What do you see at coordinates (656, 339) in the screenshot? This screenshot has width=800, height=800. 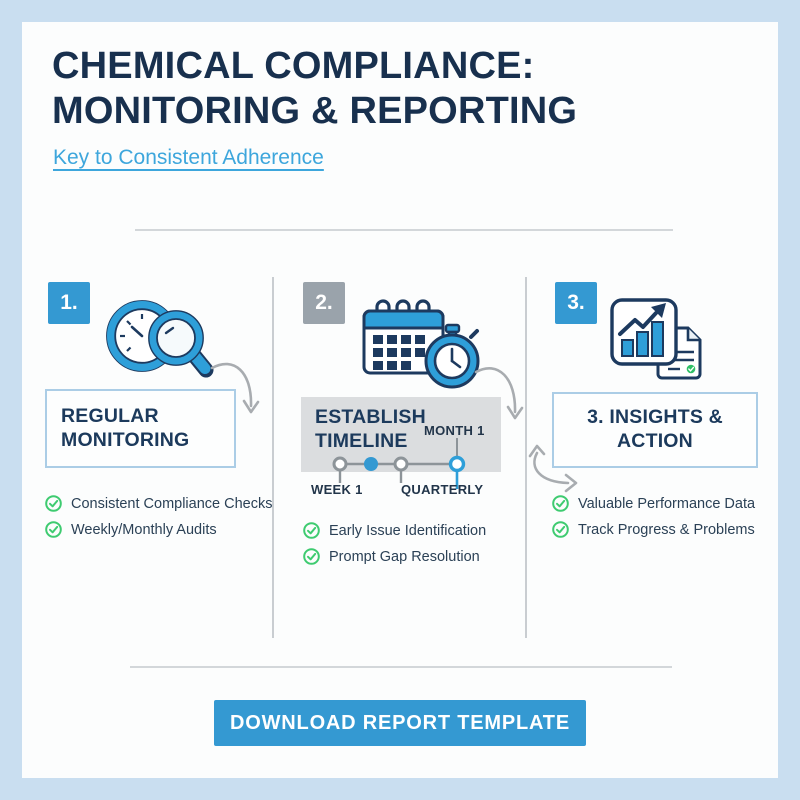 I see `chart-report-icon` at bounding box center [656, 339].